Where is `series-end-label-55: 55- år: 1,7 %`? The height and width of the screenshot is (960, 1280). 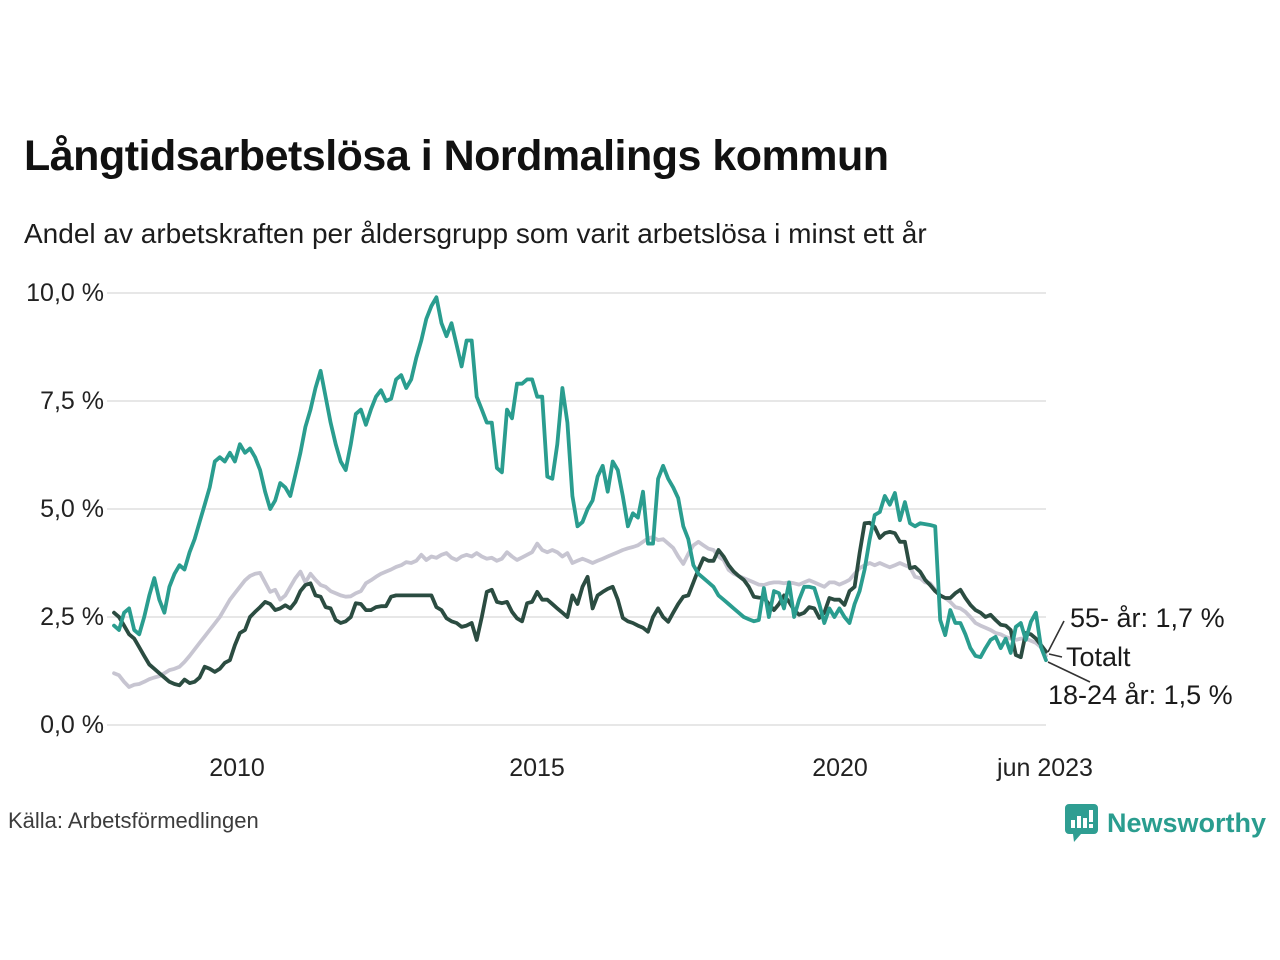
series-end-label-55: 55- år: 1,7 % is located at coordinates (1147, 618).